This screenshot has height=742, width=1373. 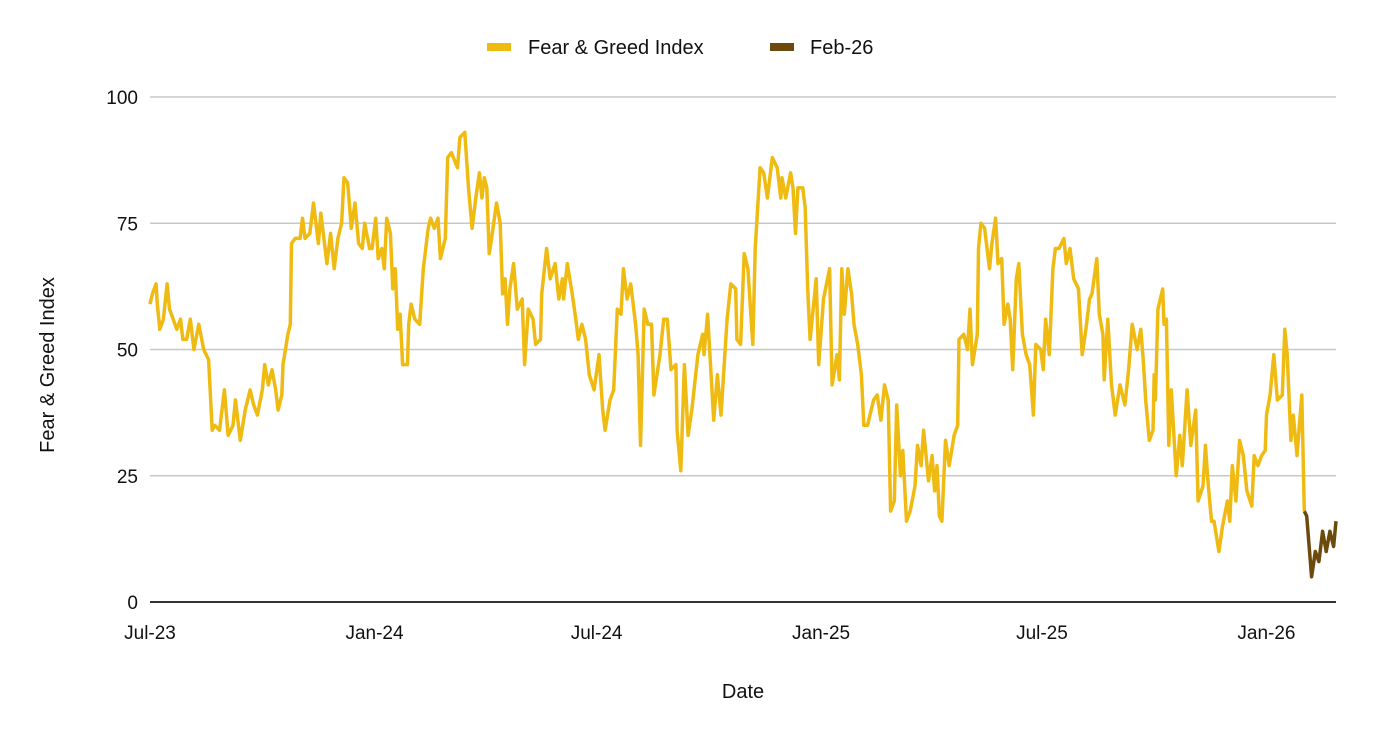 What do you see at coordinates (709, 633) in the screenshot?
I see `x-axis-ticks: Jul-23 Jan-24 Jul-24 Jan-25 Jul-25 Jan-26` at bounding box center [709, 633].